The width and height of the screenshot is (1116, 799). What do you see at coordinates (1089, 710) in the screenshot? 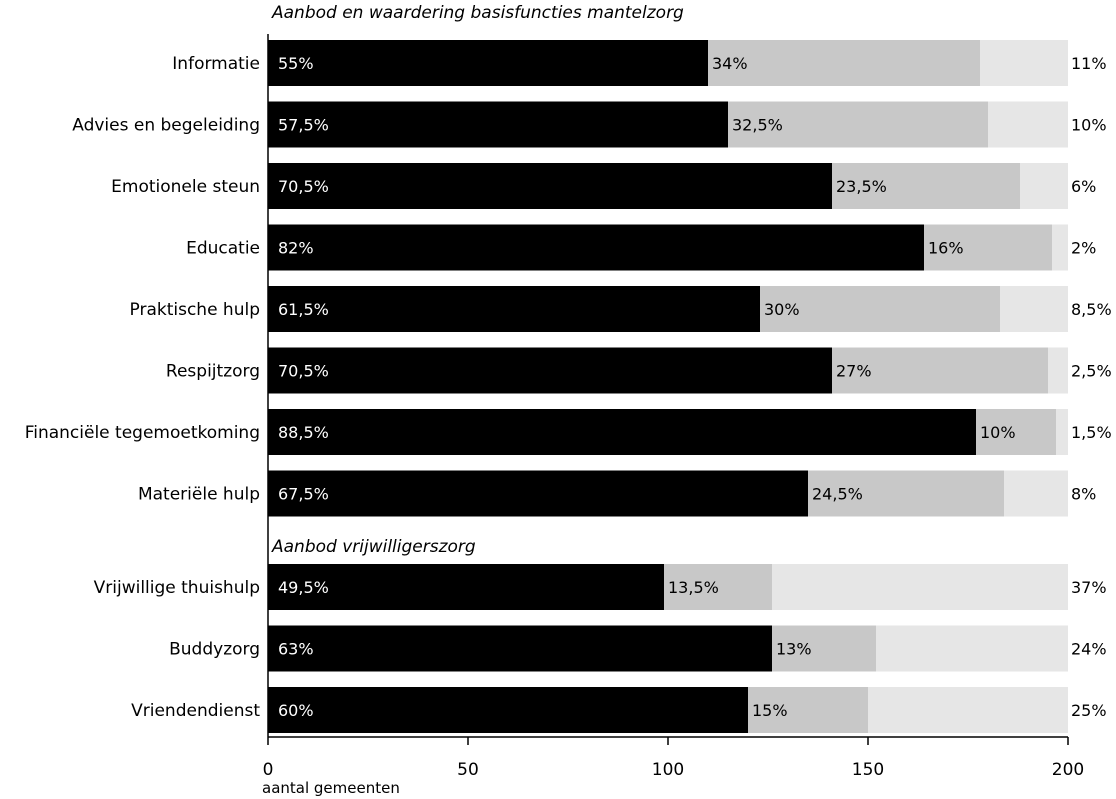
I see `data-label-tertiary: 25%` at bounding box center [1089, 710].